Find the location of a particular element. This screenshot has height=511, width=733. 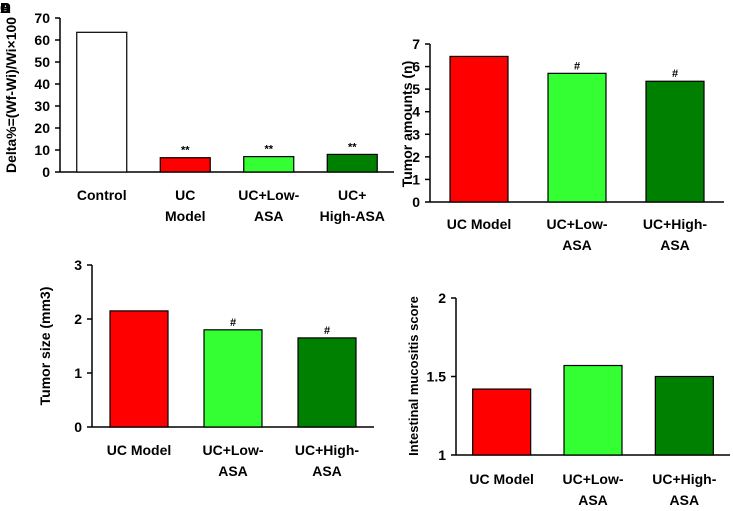

y-tick-label: 20 is located at coordinates (42, 128).